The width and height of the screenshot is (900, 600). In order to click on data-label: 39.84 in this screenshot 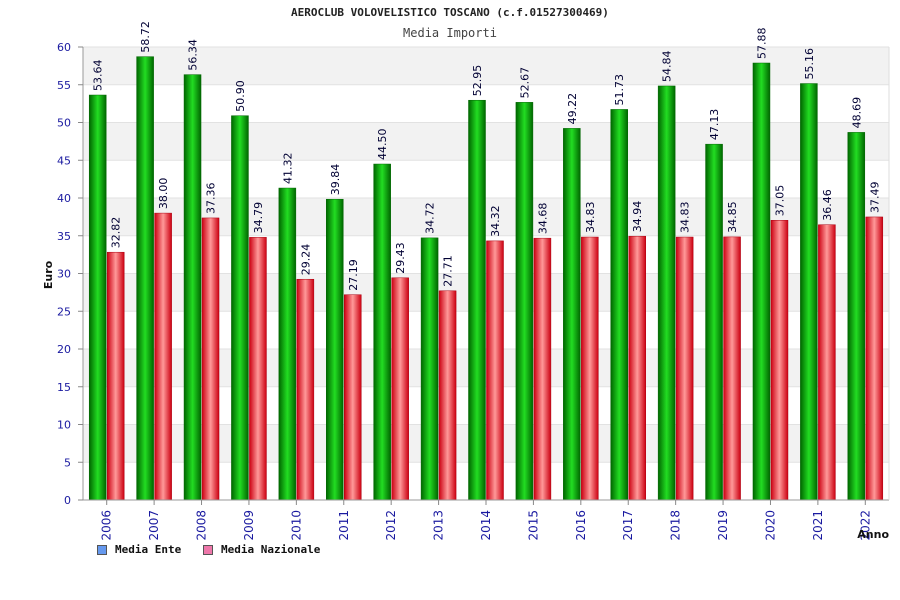, I will do `click(335, 180)`.